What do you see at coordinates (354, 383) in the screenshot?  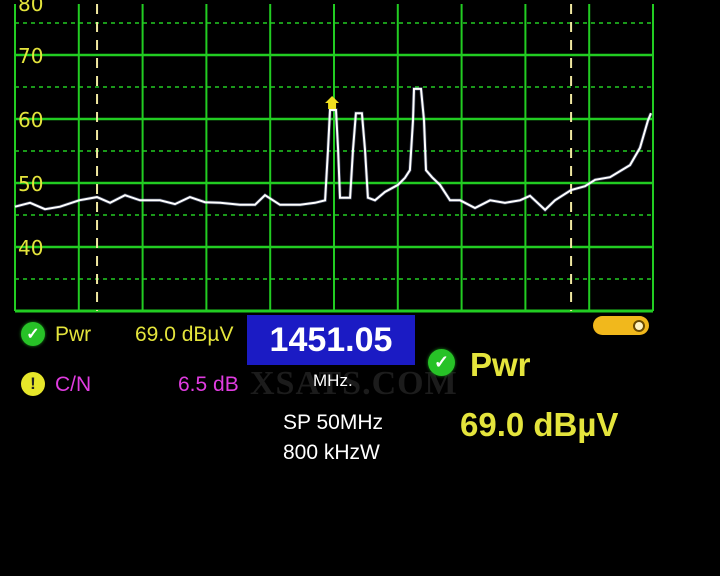 I see `watermark: XSATS.COM` at bounding box center [354, 383].